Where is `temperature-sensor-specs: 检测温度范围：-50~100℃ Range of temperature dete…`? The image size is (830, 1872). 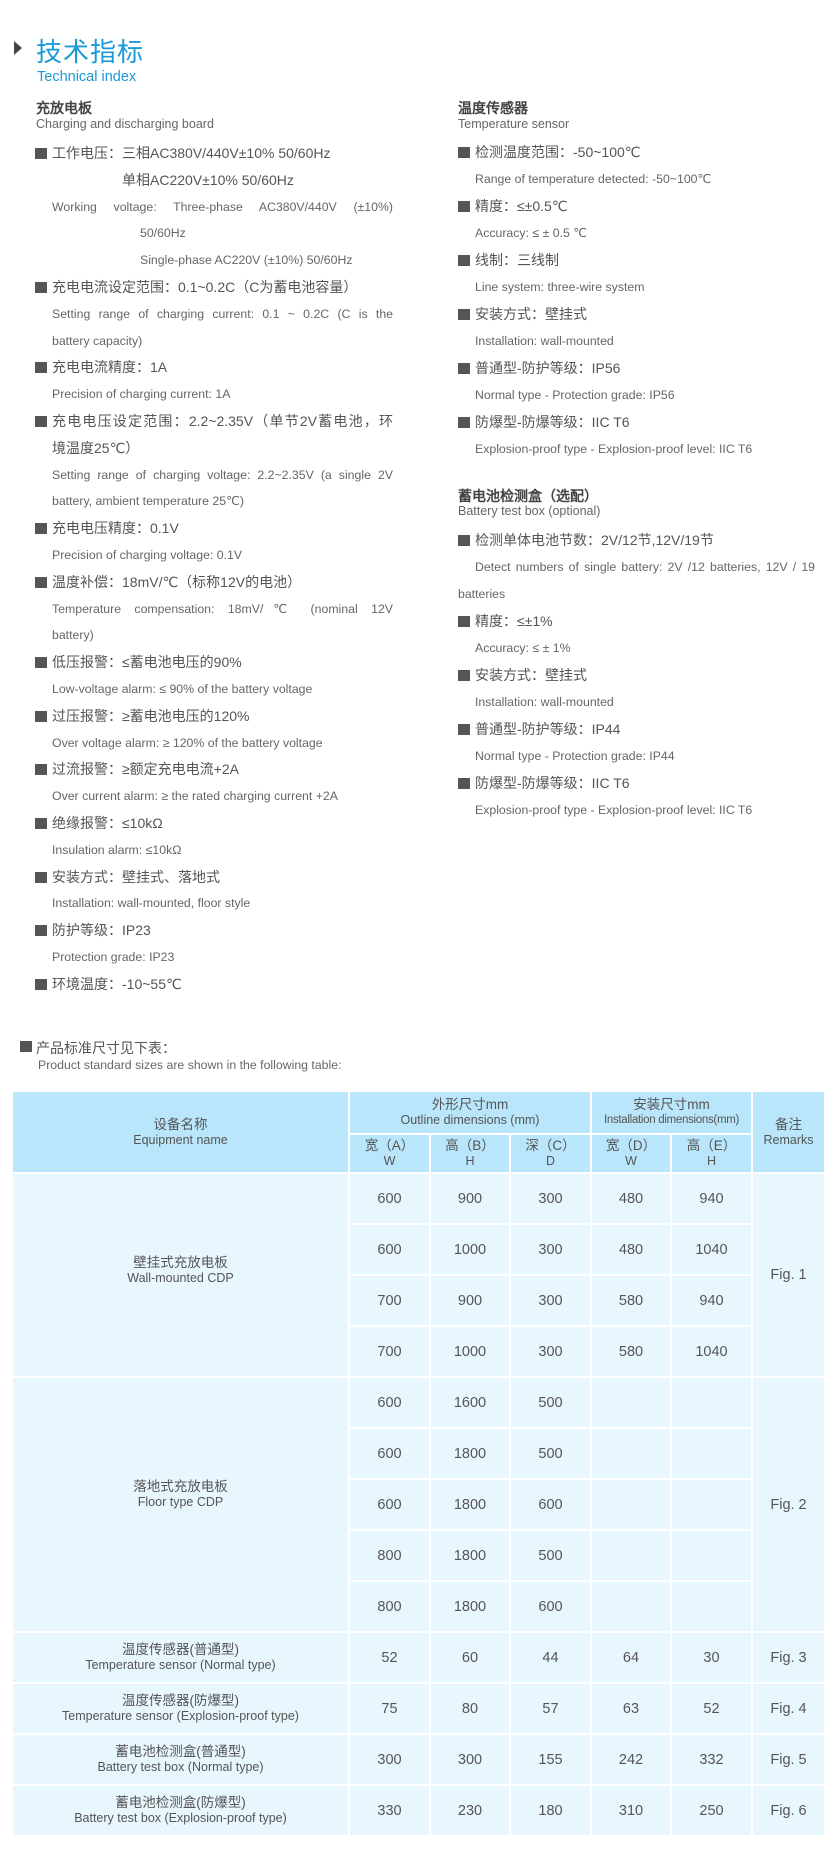
temperature-sensor-specs: 检测温度范围：-50~100℃ Range of temperature dete… is located at coordinates (638, 301).